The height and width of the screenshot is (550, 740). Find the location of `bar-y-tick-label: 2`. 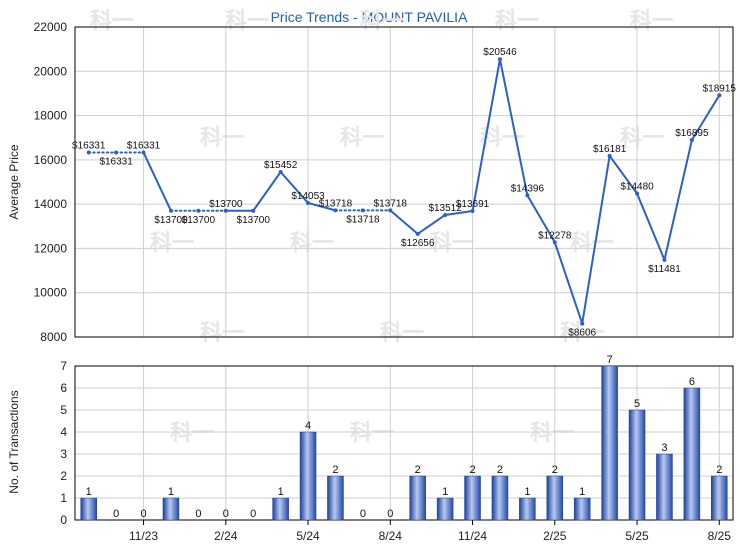

bar-y-tick-label: 2 is located at coordinates (63, 476).